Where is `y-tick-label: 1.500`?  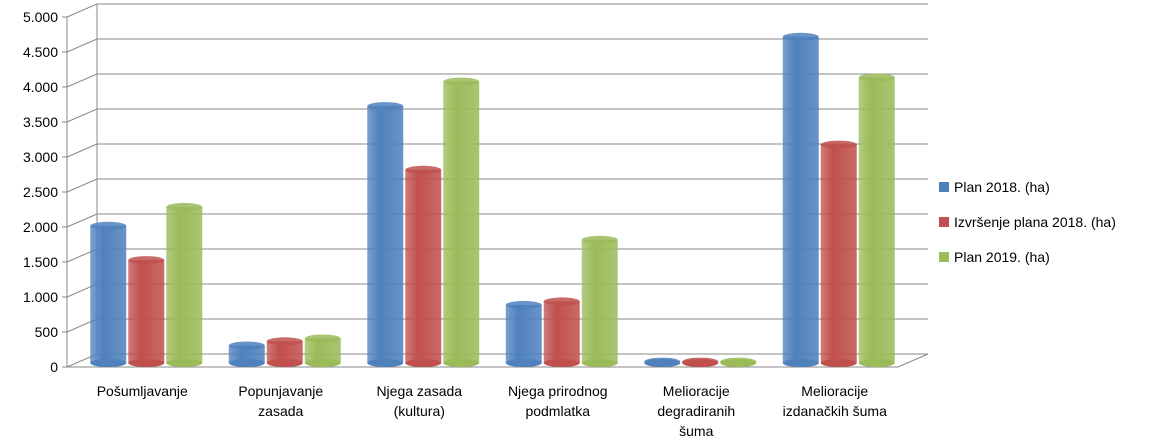
y-tick-label: 1.500 is located at coordinates (40, 262).